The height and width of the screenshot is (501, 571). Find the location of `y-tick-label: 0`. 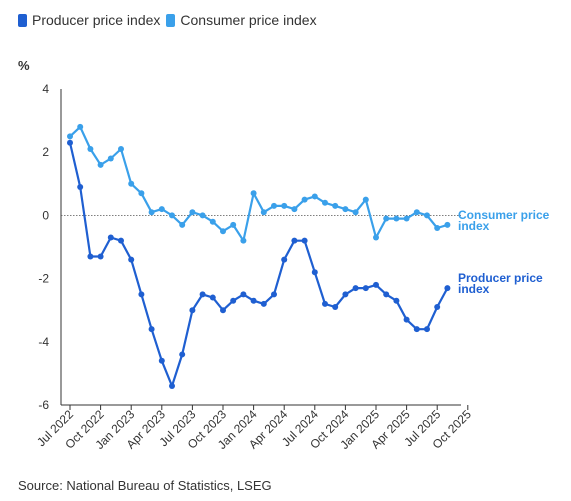

y-tick-label: 0 is located at coordinates (45, 215).